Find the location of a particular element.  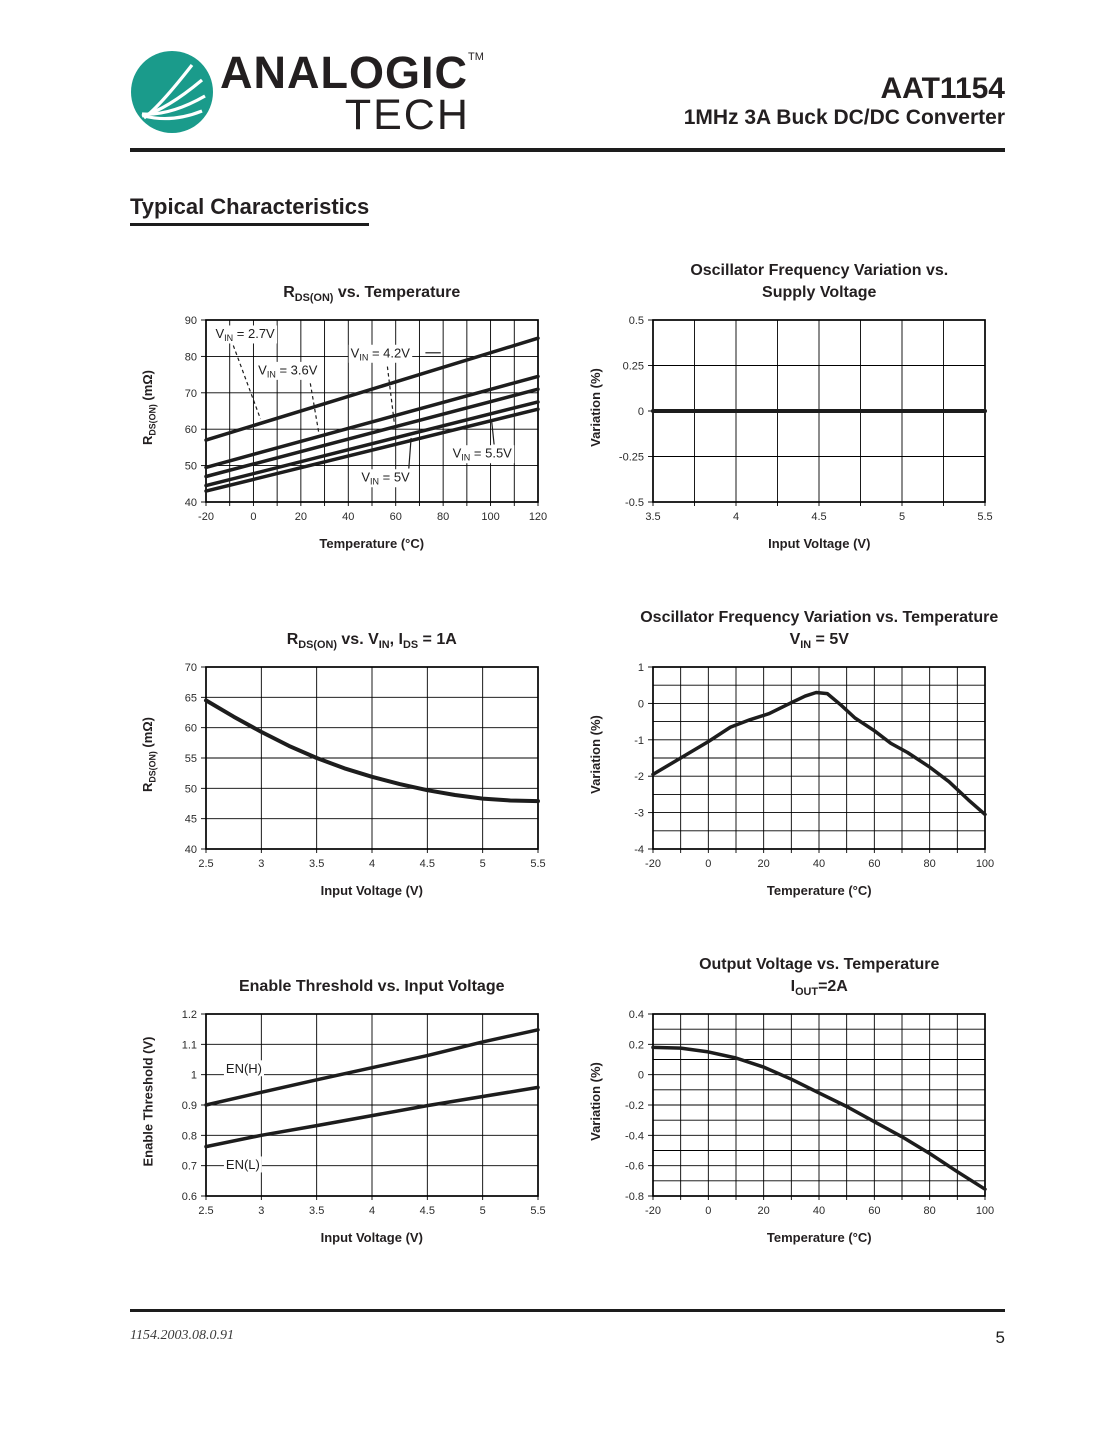

svg-text: 0.2 is located at coordinates (636, 1045).